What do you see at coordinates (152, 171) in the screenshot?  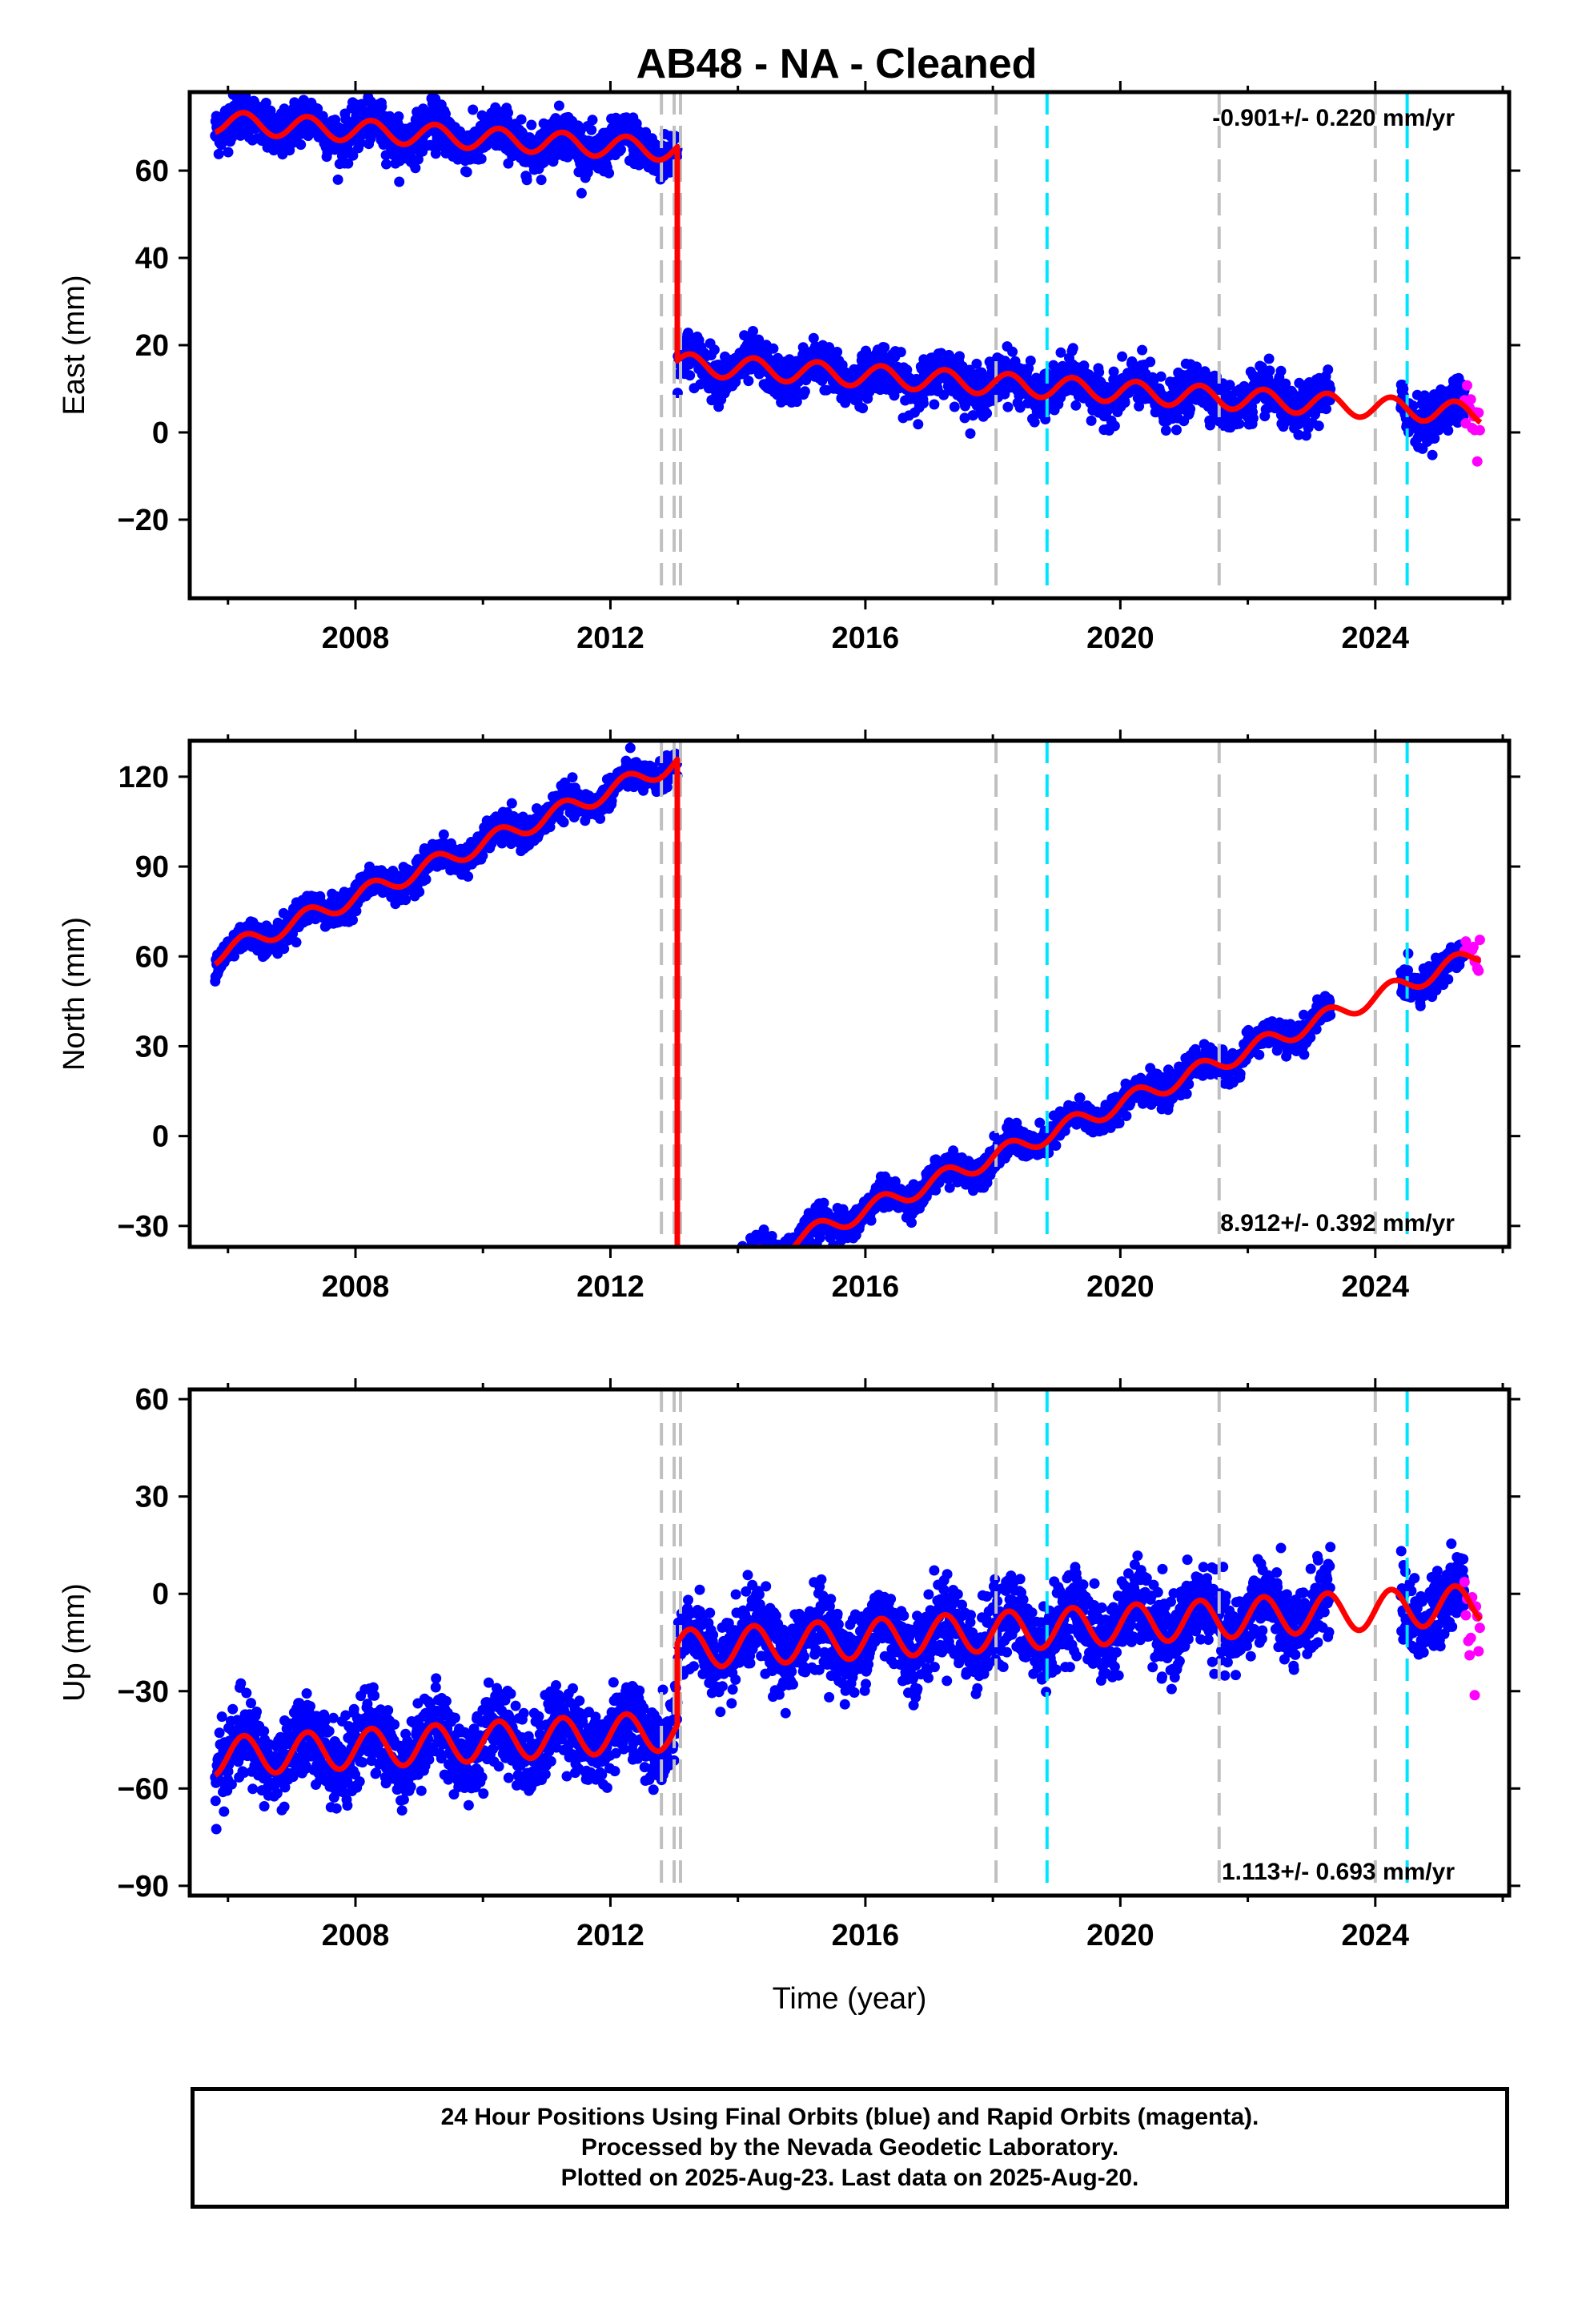 I see `y-tick-label: 60` at bounding box center [152, 171].